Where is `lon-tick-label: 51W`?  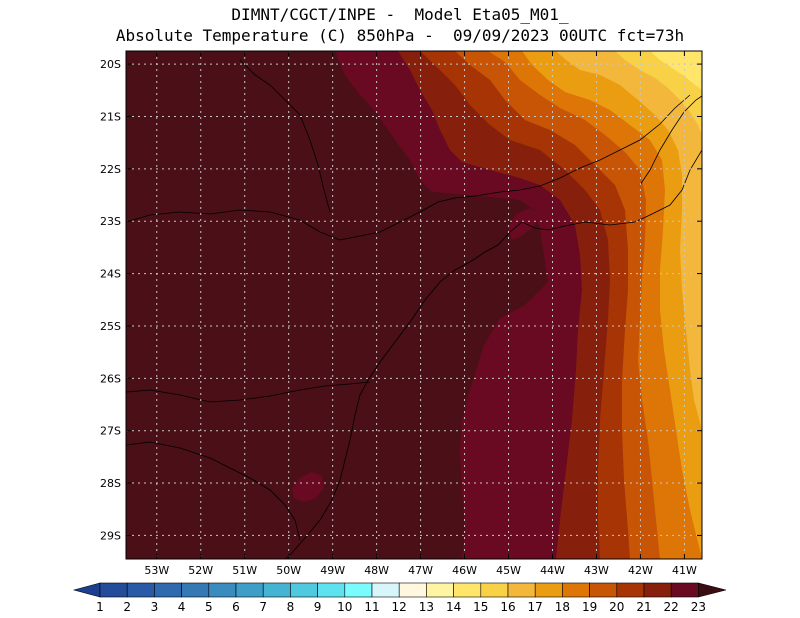 lon-tick-label: 51W is located at coordinates (244, 570).